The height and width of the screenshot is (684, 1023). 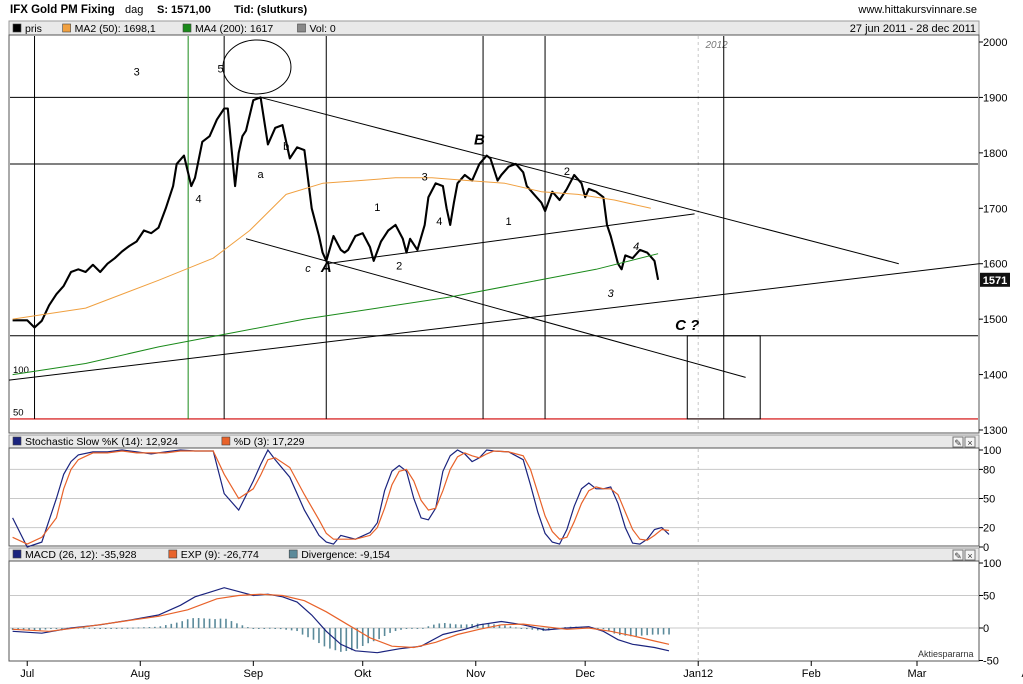 What do you see at coordinates (811, 674) in the screenshot?
I see `x-tick-label-feb: Feb` at bounding box center [811, 674].